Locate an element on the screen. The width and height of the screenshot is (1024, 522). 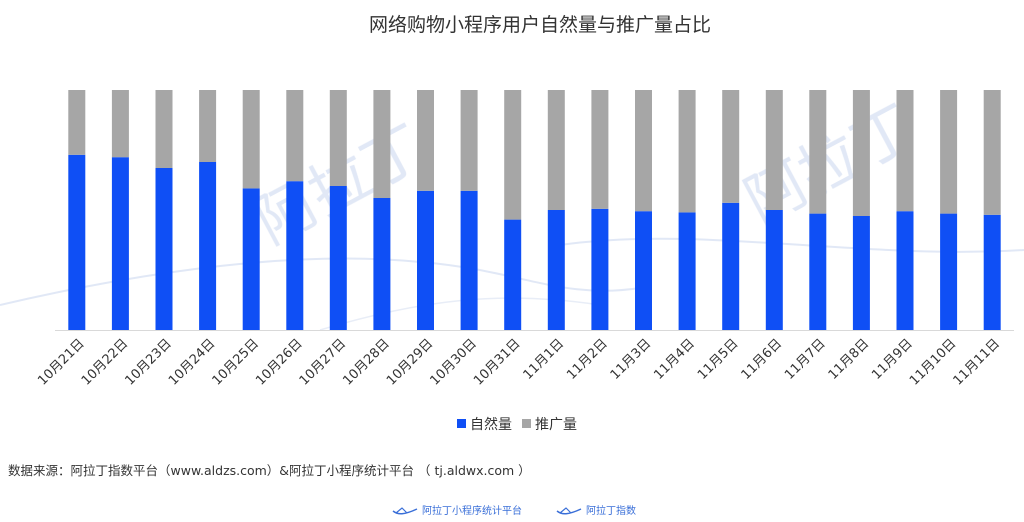
footer-logo-index-text: 阿拉丁指数 is located at coordinates (611, 511).